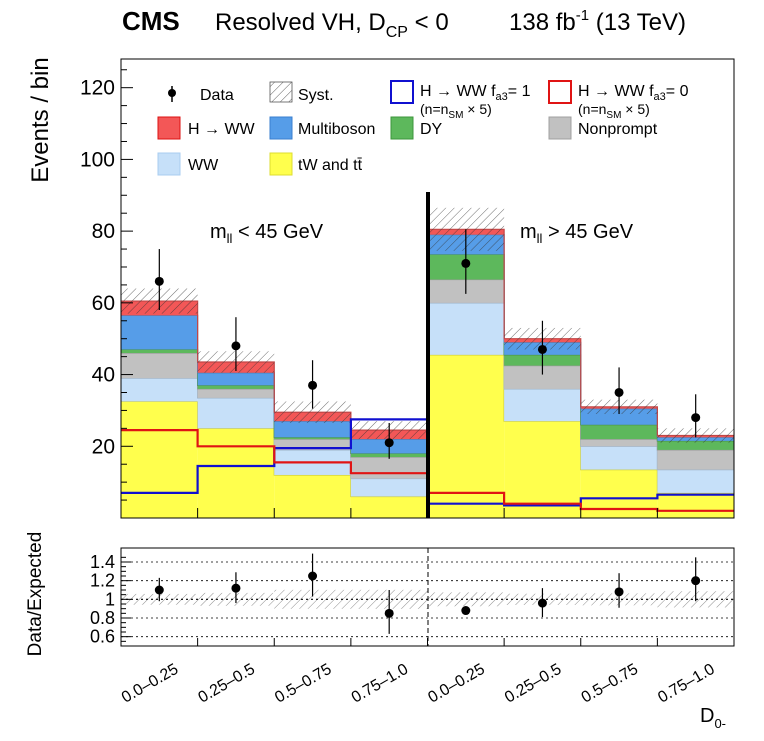  What do you see at coordinates (217, 95) in the screenshot?
I see `legend-data-label: Data` at bounding box center [217, 95].